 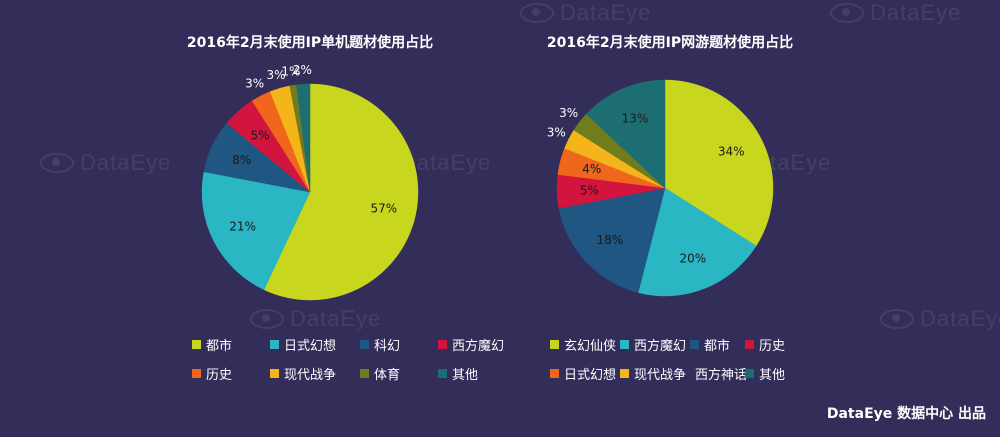 I want to click on legend-label: 玄幻仙侠, so click(x=590, y=346).